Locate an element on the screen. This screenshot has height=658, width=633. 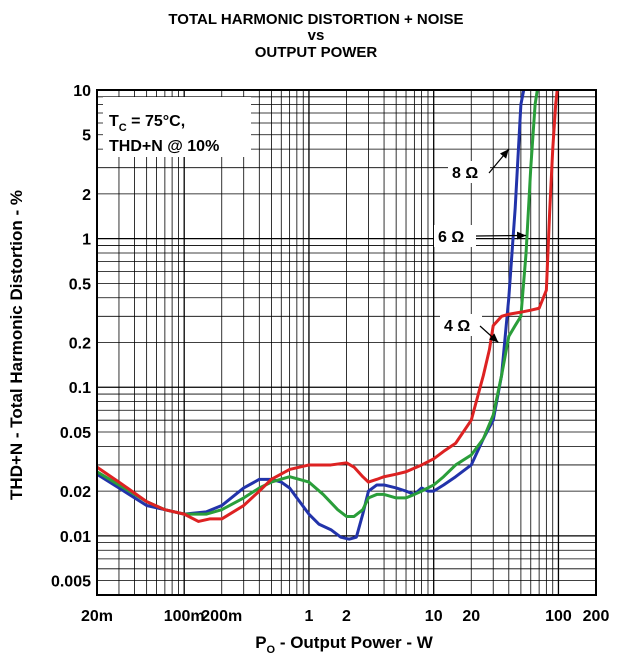
y-tick-label: 10 is located at coordinates (82, 91).